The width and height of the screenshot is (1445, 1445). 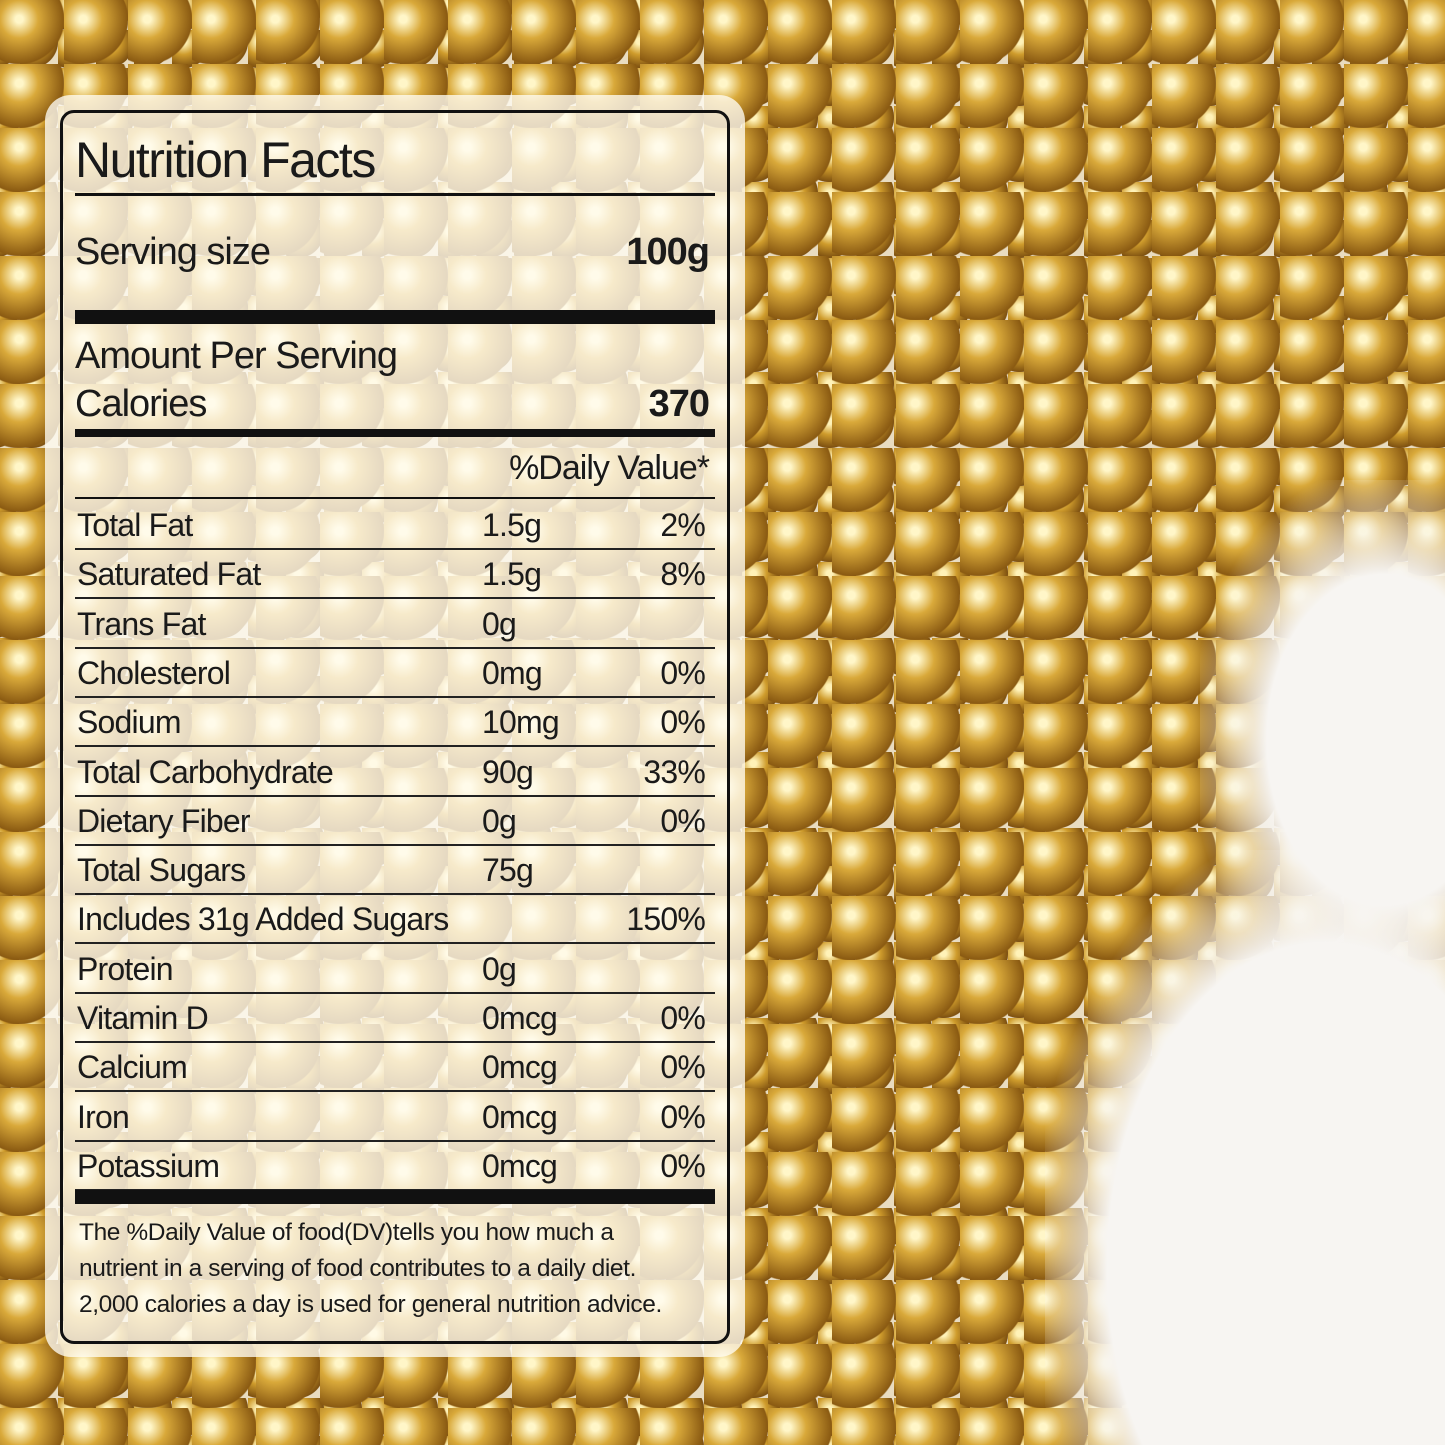 I want to click on nutrient-name: Total Fat, so click(x=135, y=525).